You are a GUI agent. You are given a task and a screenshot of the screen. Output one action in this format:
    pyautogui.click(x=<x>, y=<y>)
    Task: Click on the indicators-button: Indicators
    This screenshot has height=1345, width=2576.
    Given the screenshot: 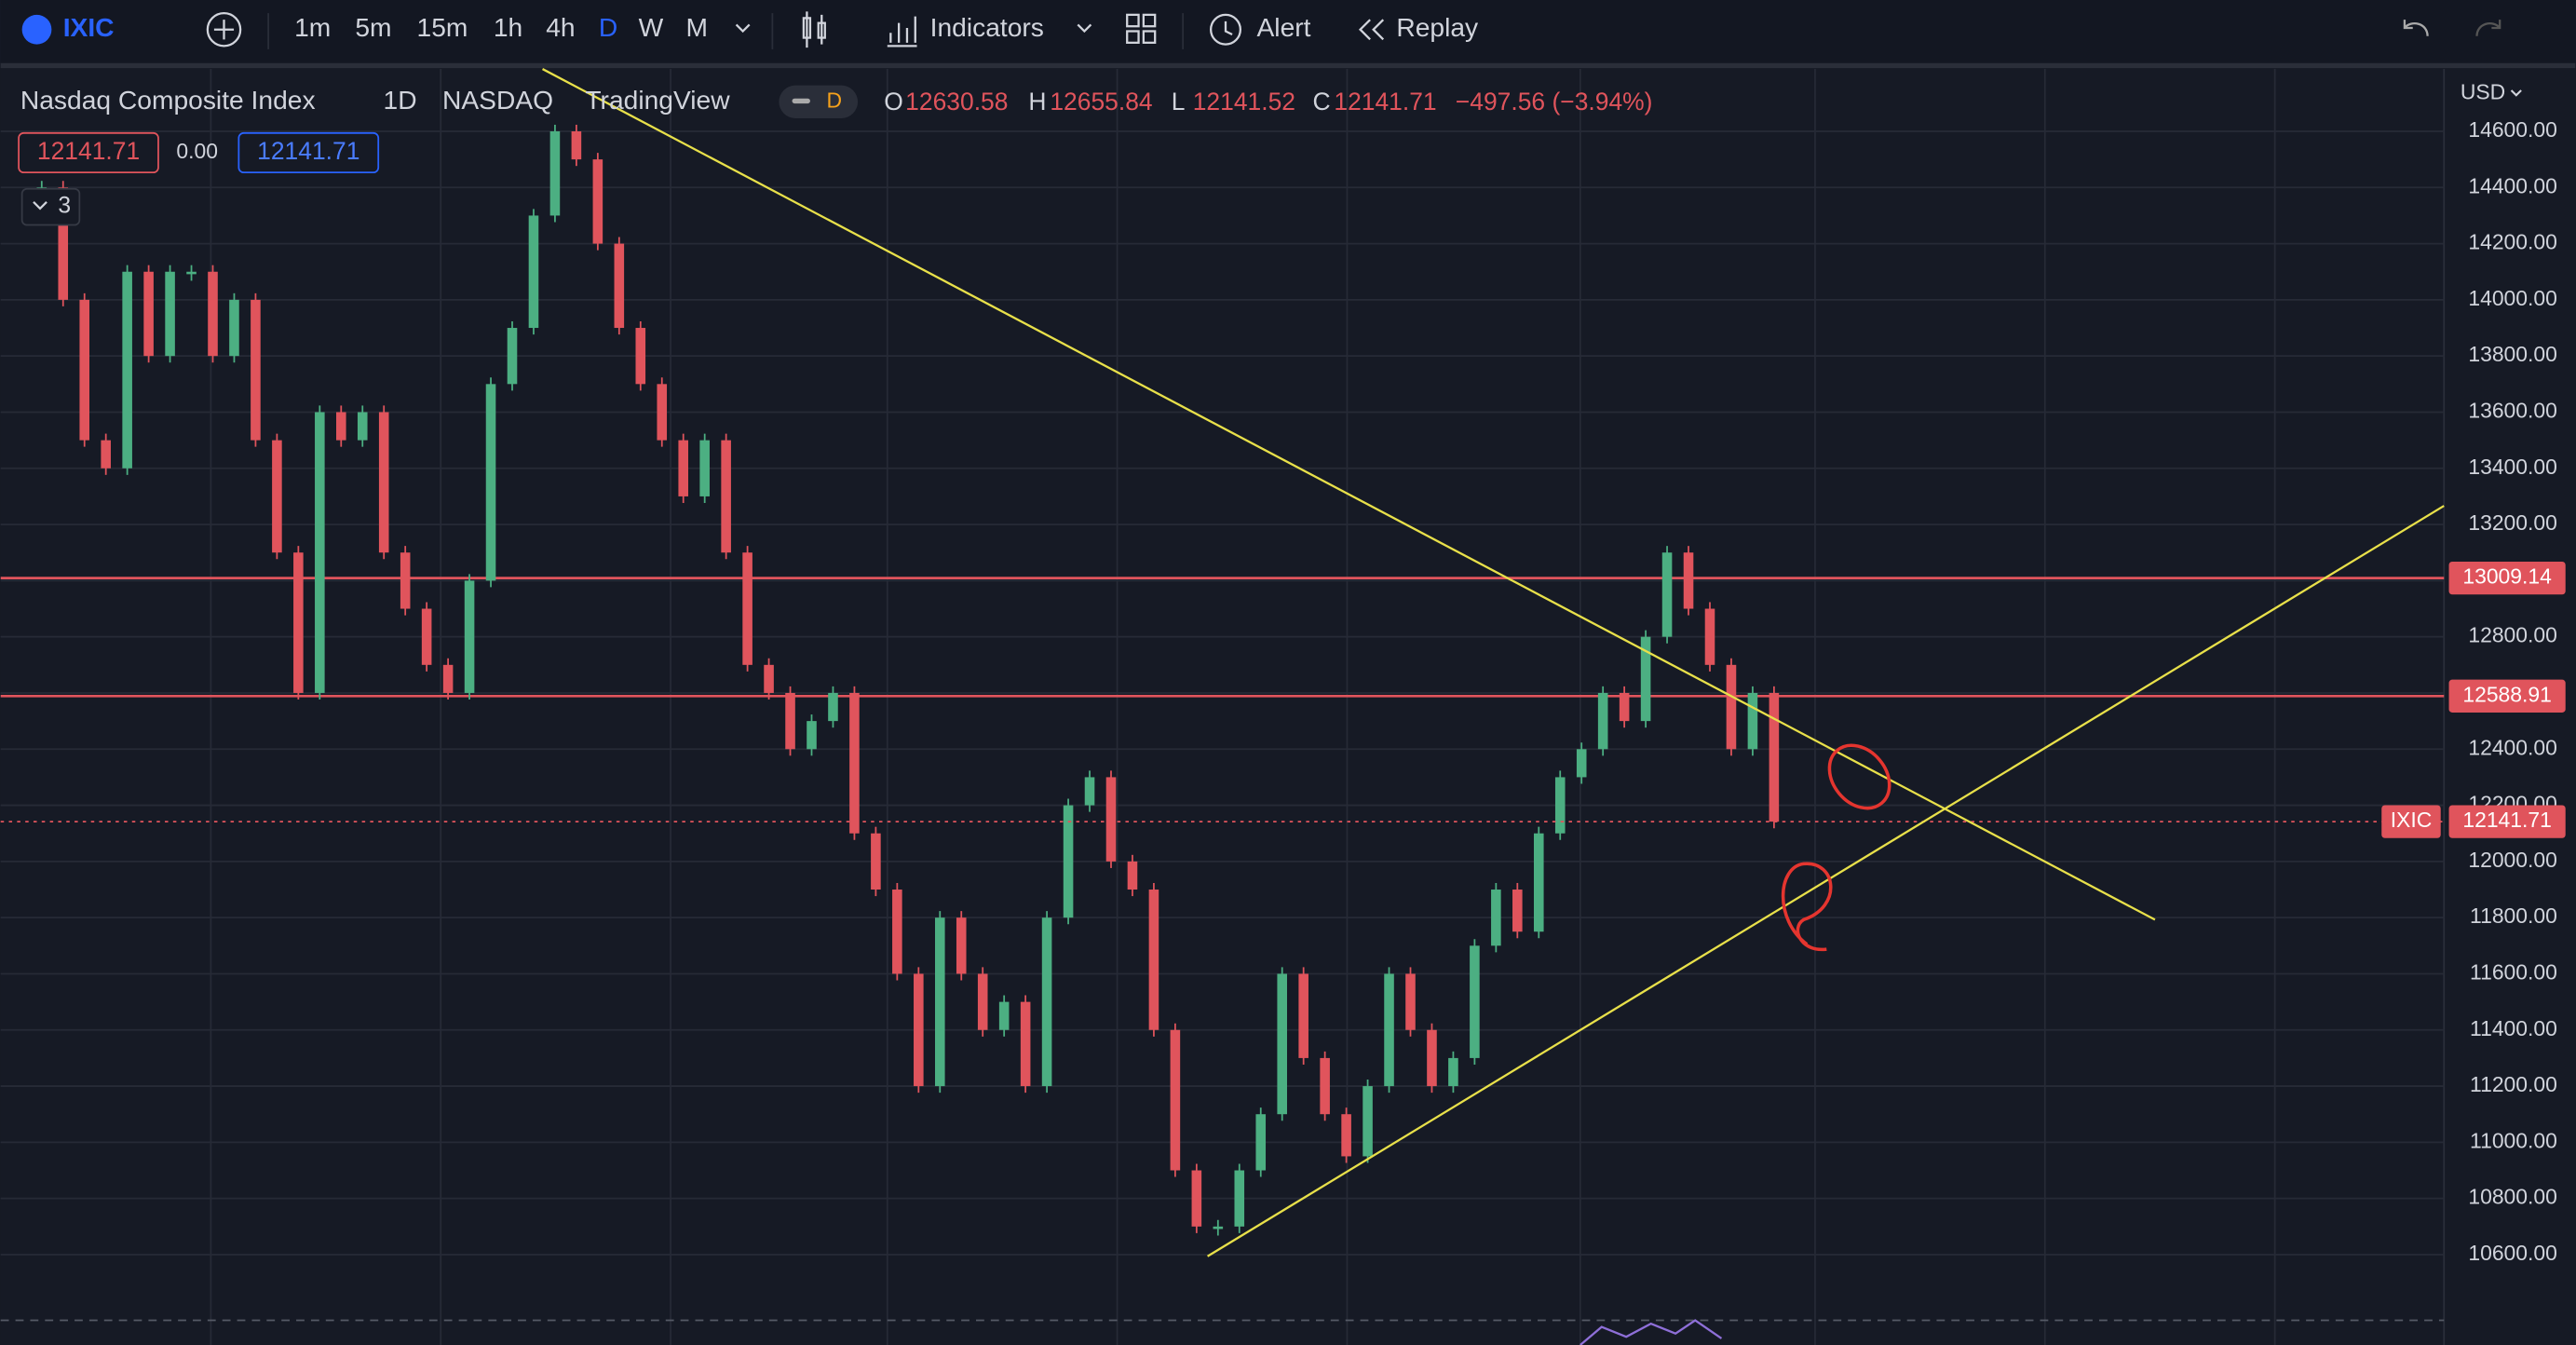 What is the action you would take?
    pyautogui.click(x=987, y=27)
    